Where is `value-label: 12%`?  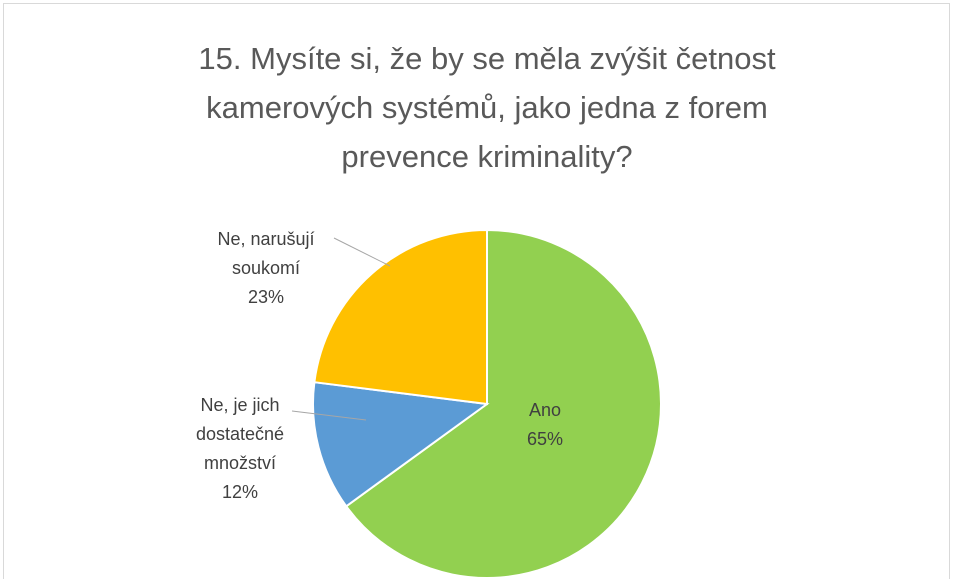
value-label: 12% is located at coordinates (240, 492).